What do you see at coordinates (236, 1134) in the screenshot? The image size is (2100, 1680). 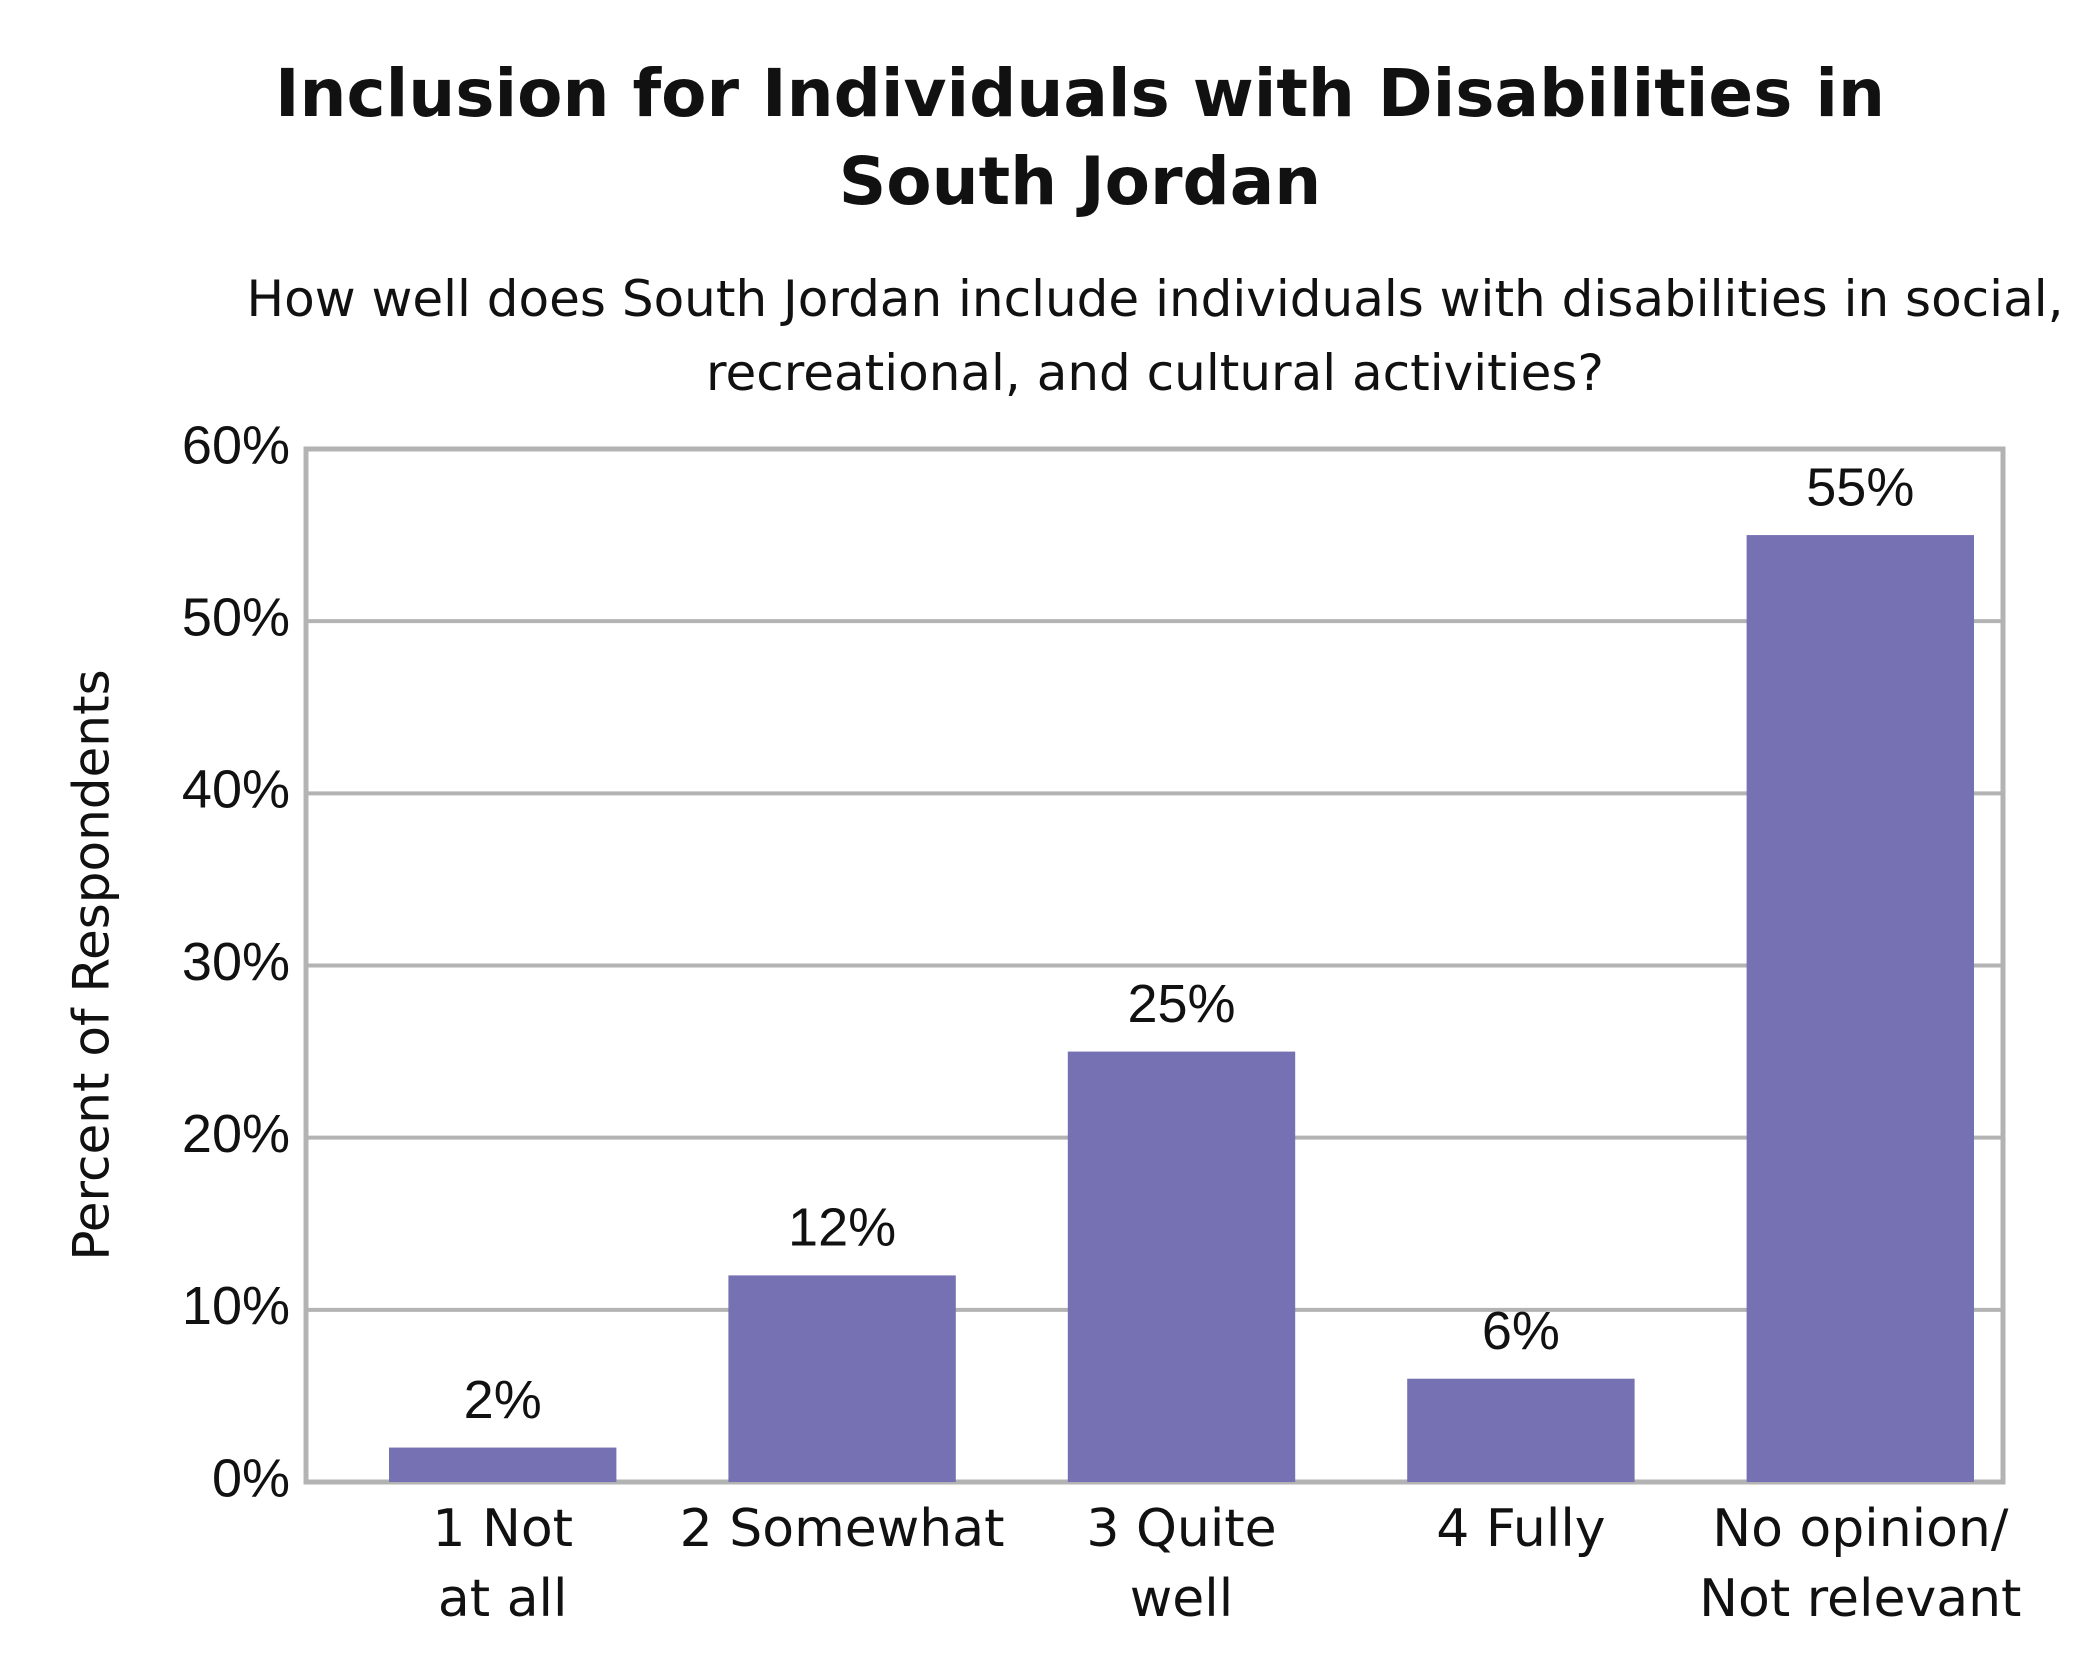 I see `y-tick-label: 20%` at bounding box center [236, 1134].